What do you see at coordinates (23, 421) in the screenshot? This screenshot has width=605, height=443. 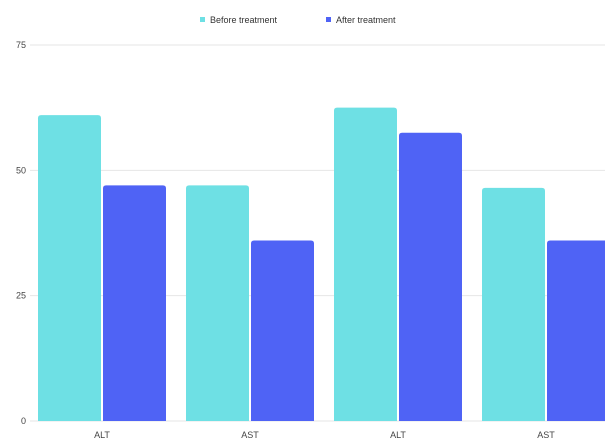 I see `y-tick-label: 0` at bounding box center [23, 421].